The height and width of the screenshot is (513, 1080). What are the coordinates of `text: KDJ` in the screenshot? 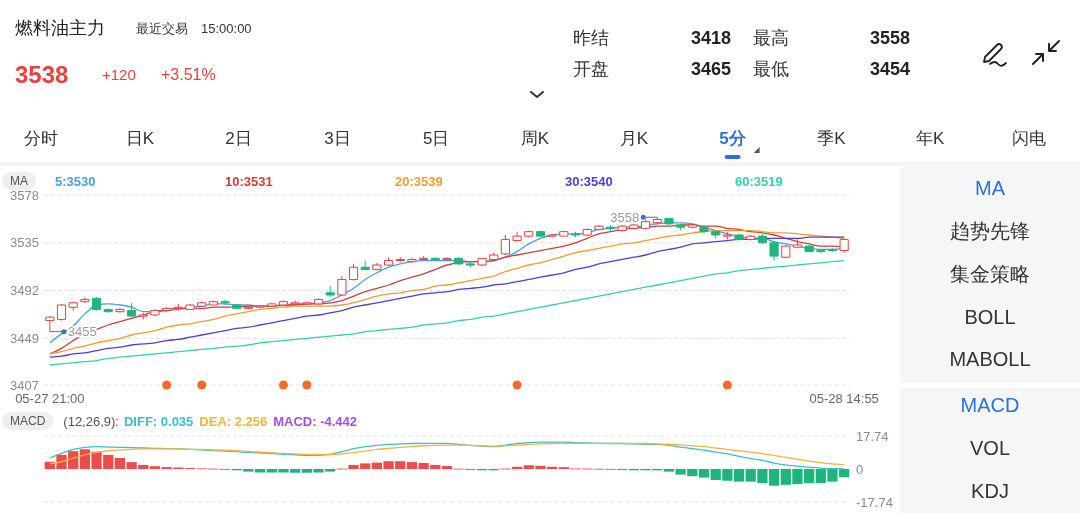 It's located at (990, 491).